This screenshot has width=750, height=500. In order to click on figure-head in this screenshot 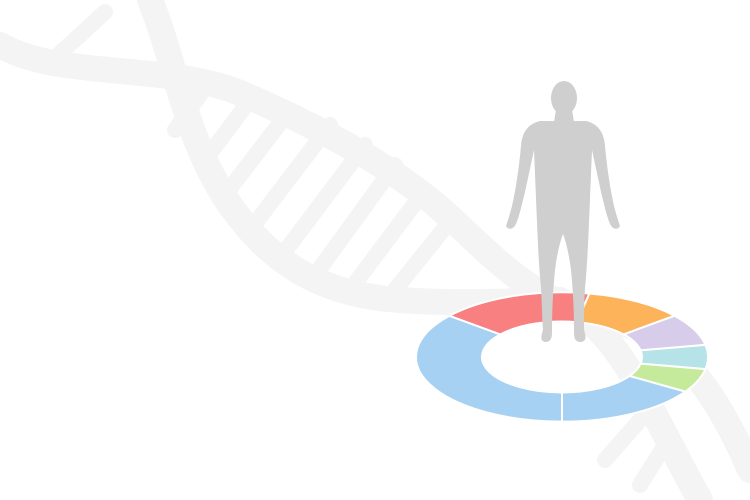, I will do `click(564, 98)`.